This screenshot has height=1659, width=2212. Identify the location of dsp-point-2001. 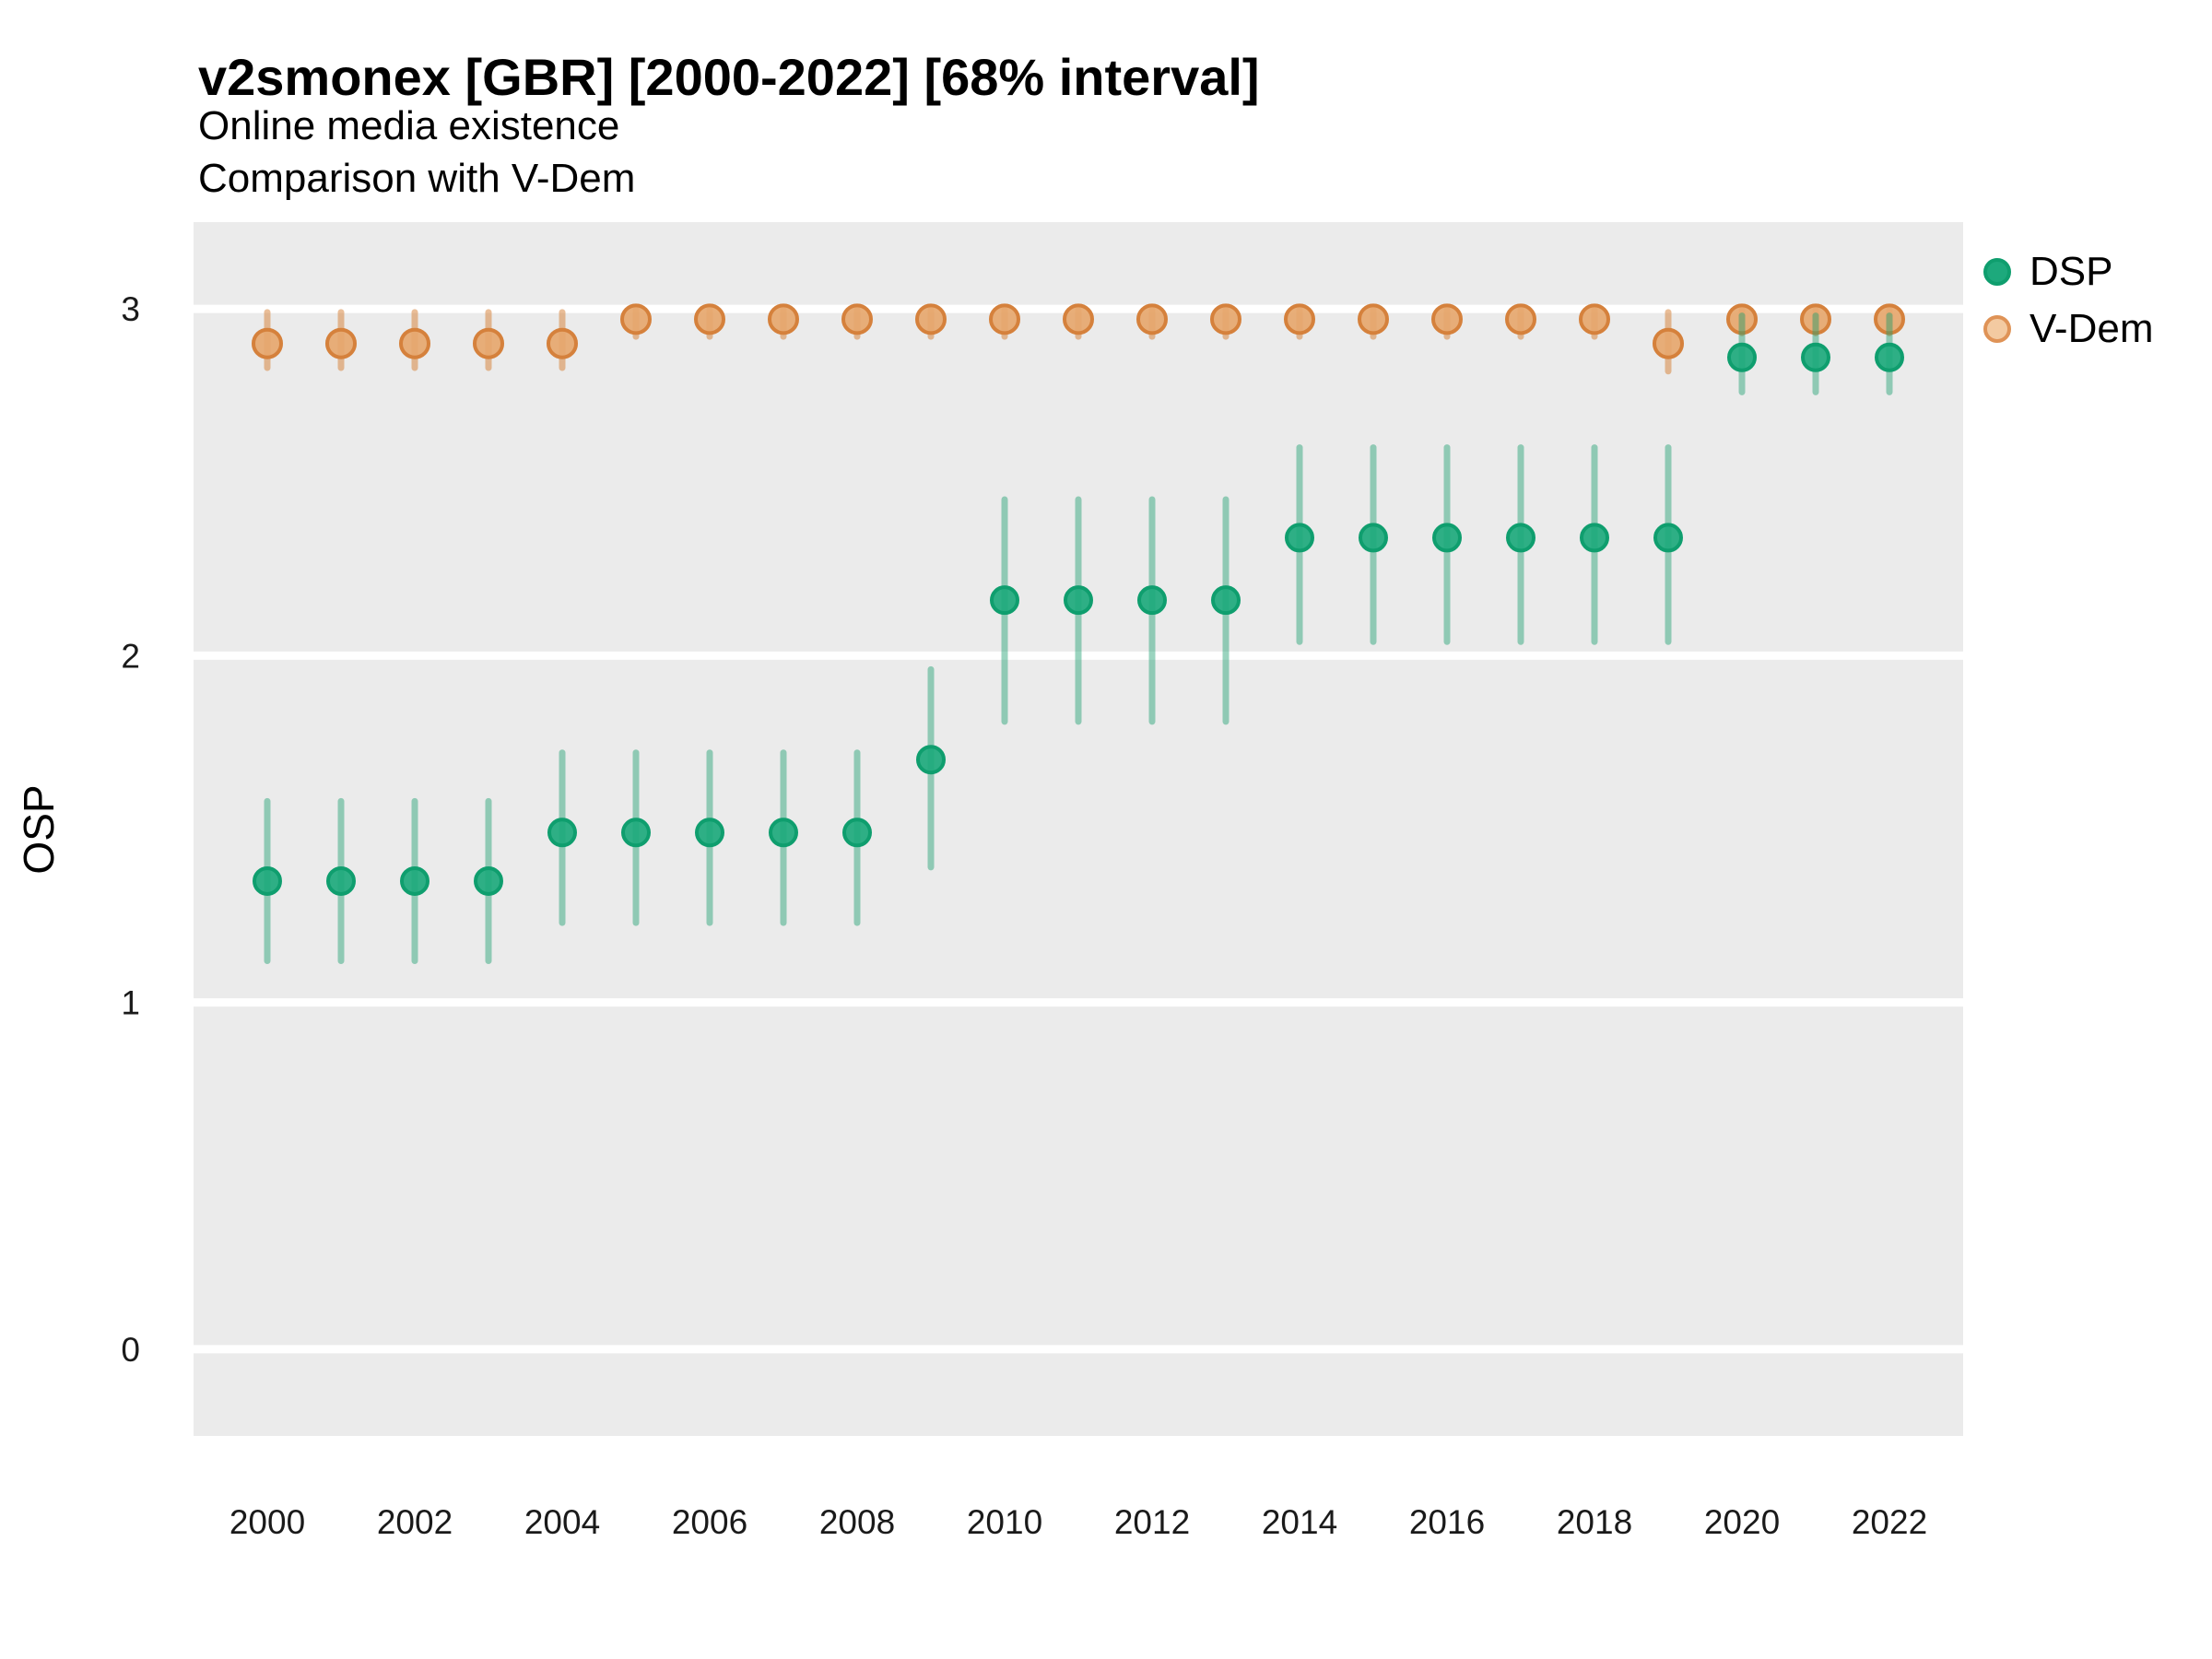
(341, 880).